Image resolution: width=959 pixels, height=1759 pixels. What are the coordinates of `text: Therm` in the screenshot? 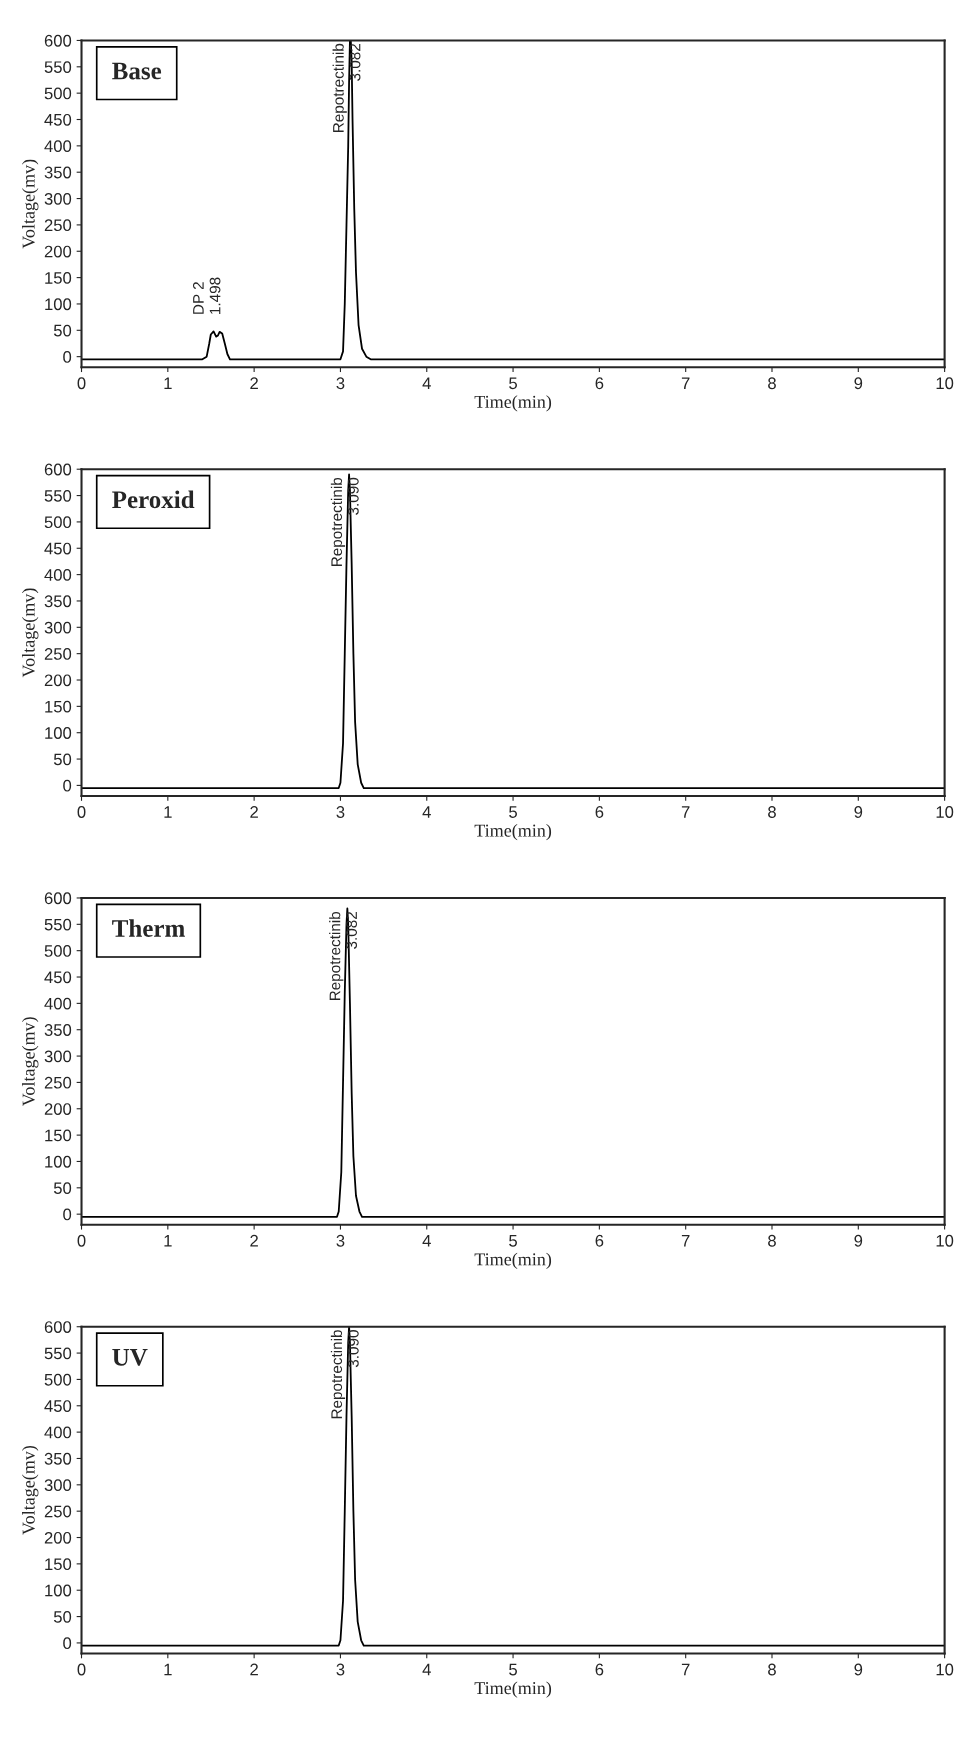 It's located at (148, 928).